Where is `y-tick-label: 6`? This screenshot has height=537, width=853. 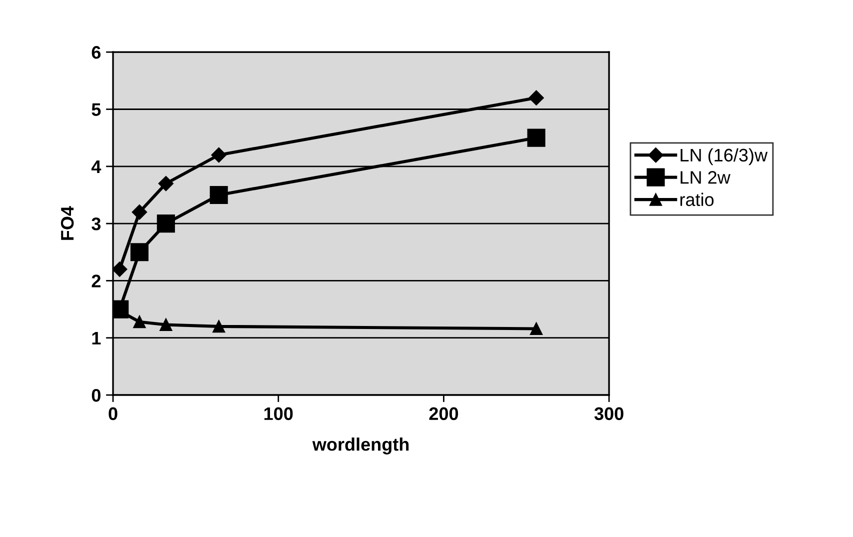 y-tick-label: 6 is located at coordinates (96, 52).